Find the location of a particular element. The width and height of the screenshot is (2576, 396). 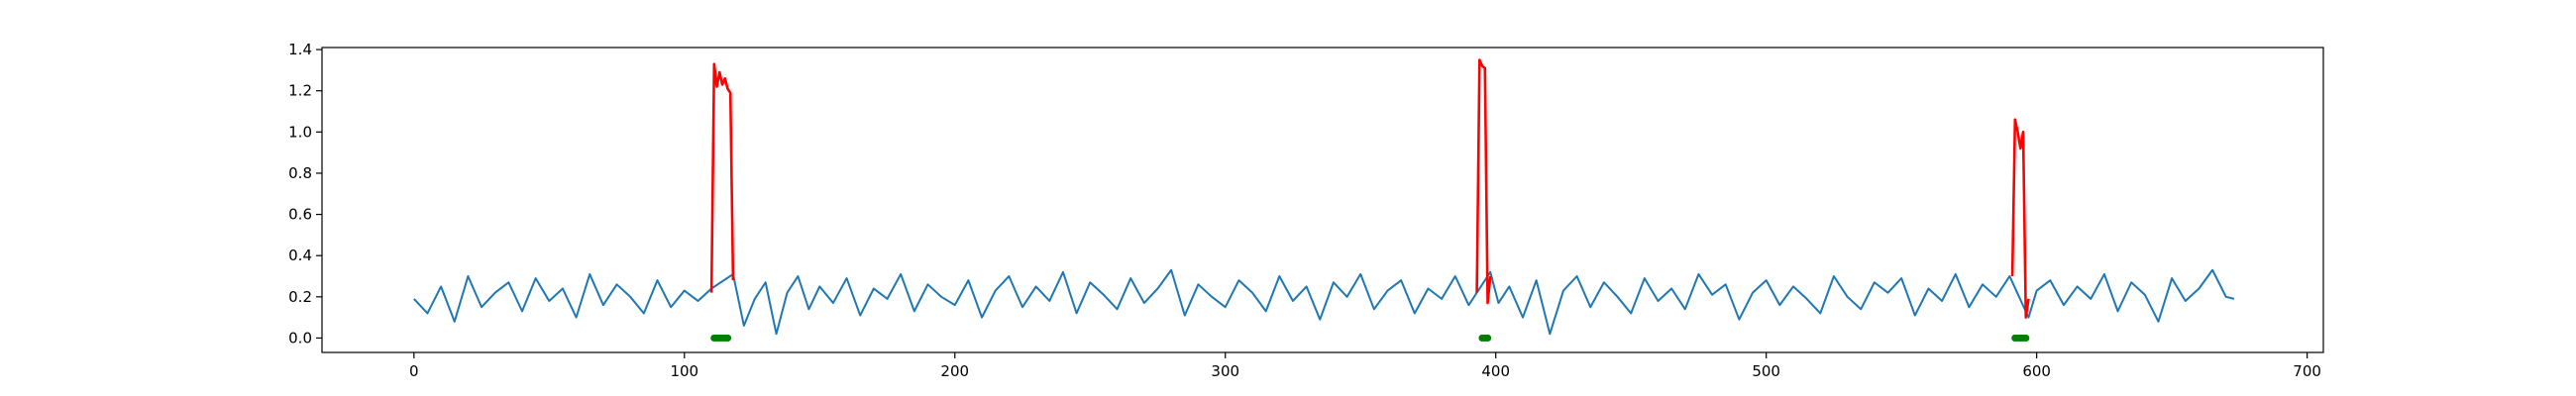

y-tick-label: 0.0 is located at coordinates (300, 337).